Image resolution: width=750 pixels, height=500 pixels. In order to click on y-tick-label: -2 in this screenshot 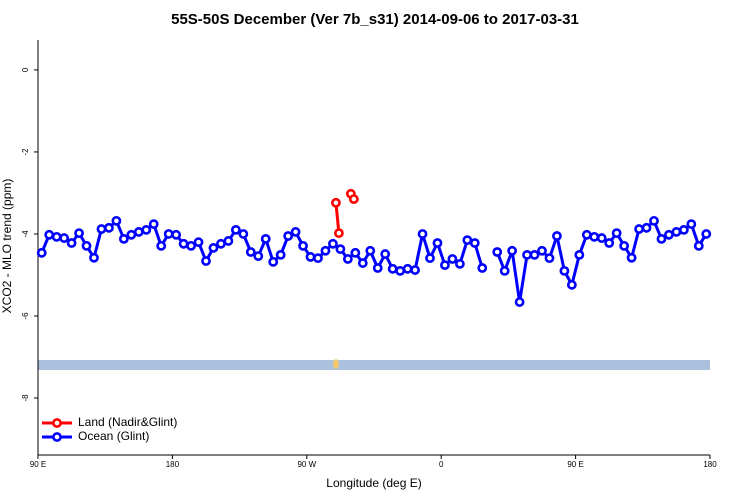, I will do `click(25, 152)`.